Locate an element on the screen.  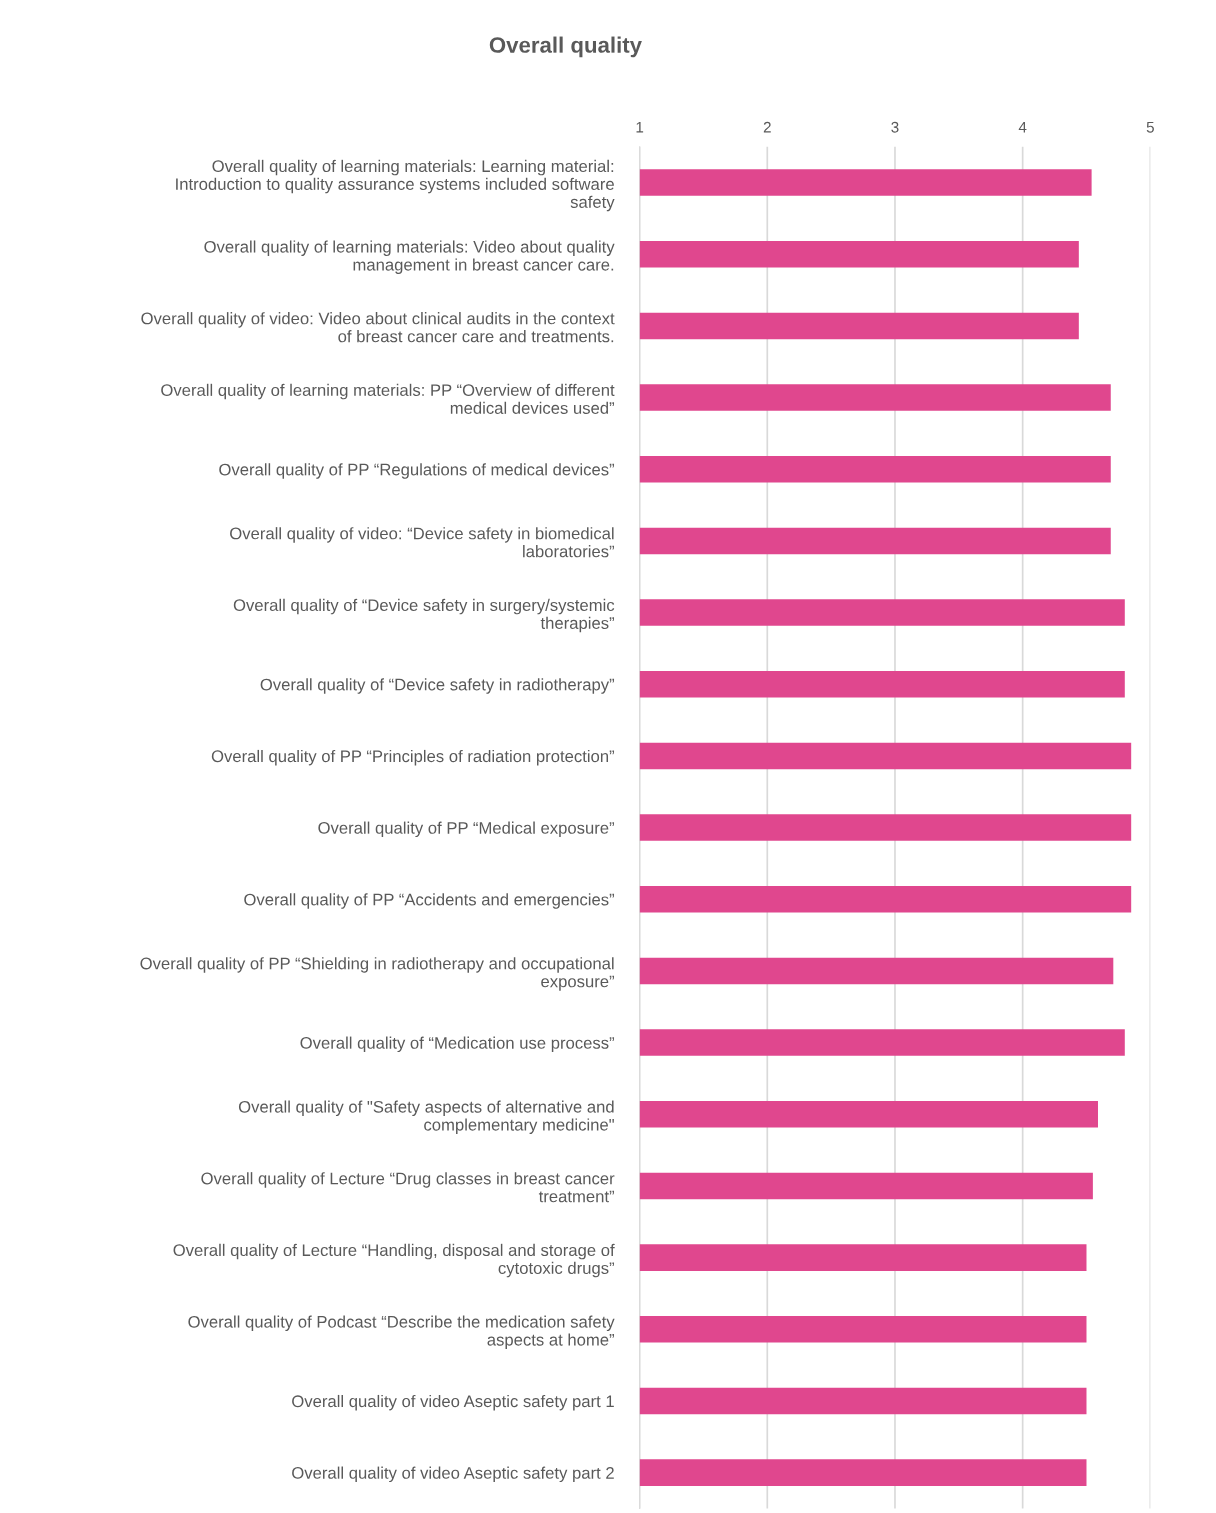
y-tick-label: Overall quality of PP “Accidents and emergencies” is located at coordinates (429, 901).